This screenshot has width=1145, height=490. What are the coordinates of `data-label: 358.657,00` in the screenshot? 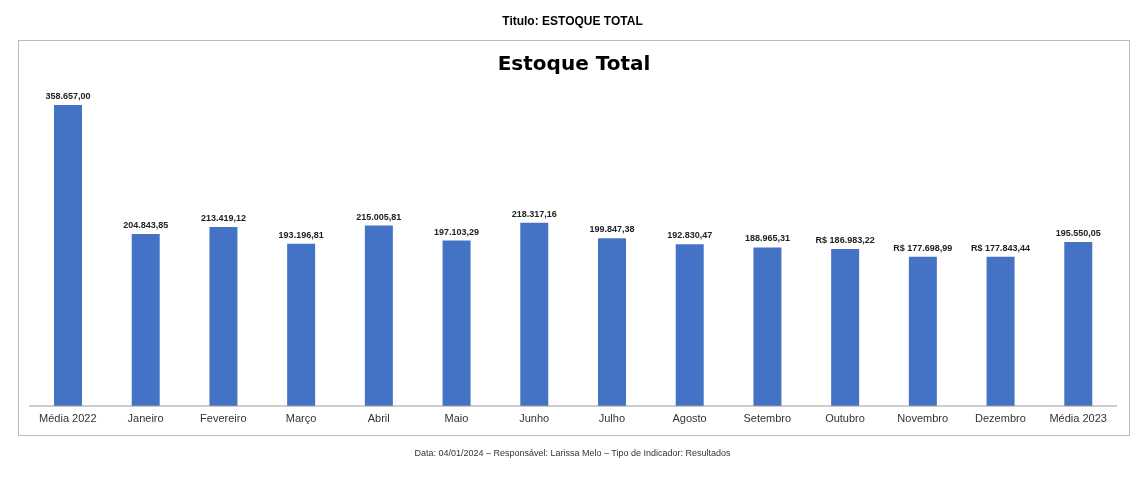 It's located at (68, 96).